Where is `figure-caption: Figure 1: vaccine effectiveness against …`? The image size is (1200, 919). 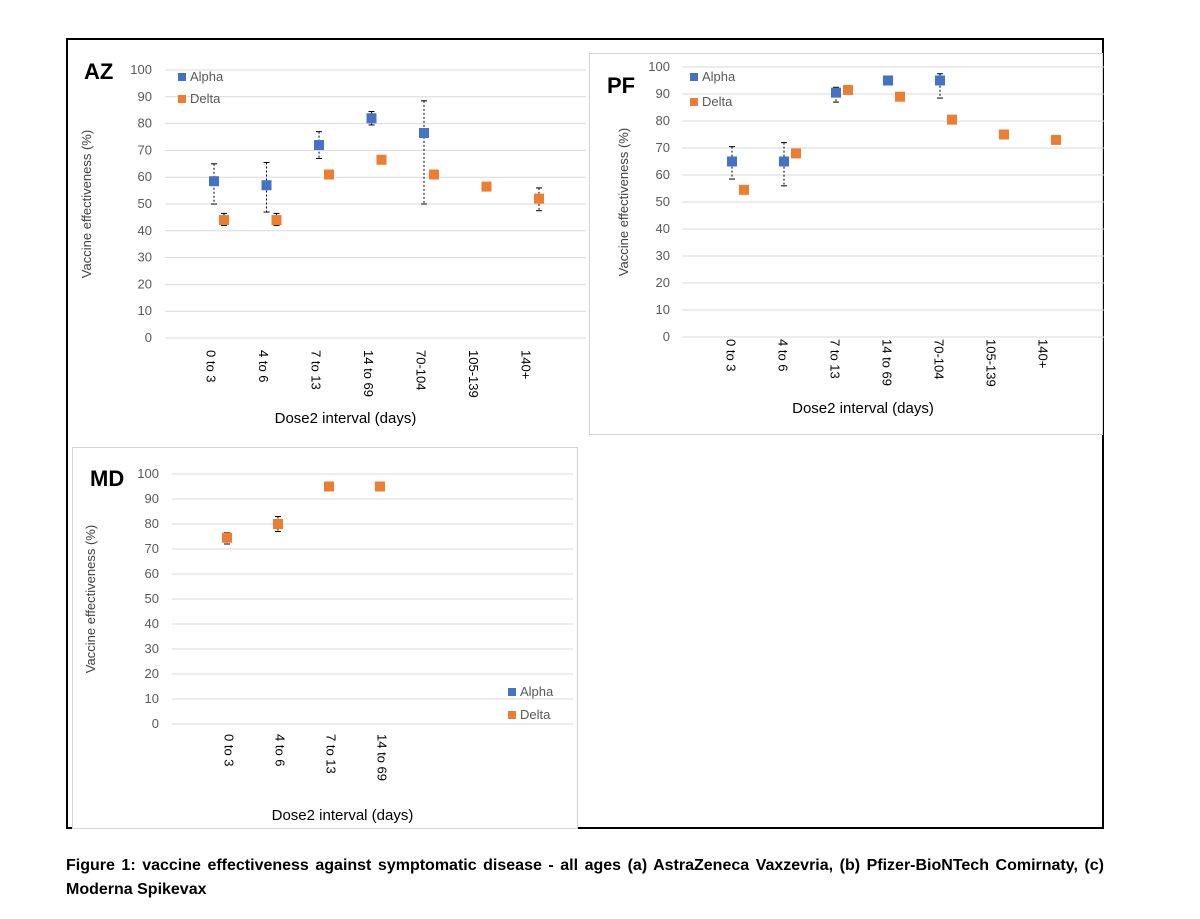 figure-caption: Figure 1: vaccine effectiveness against … is located at coordinates (585, 877).